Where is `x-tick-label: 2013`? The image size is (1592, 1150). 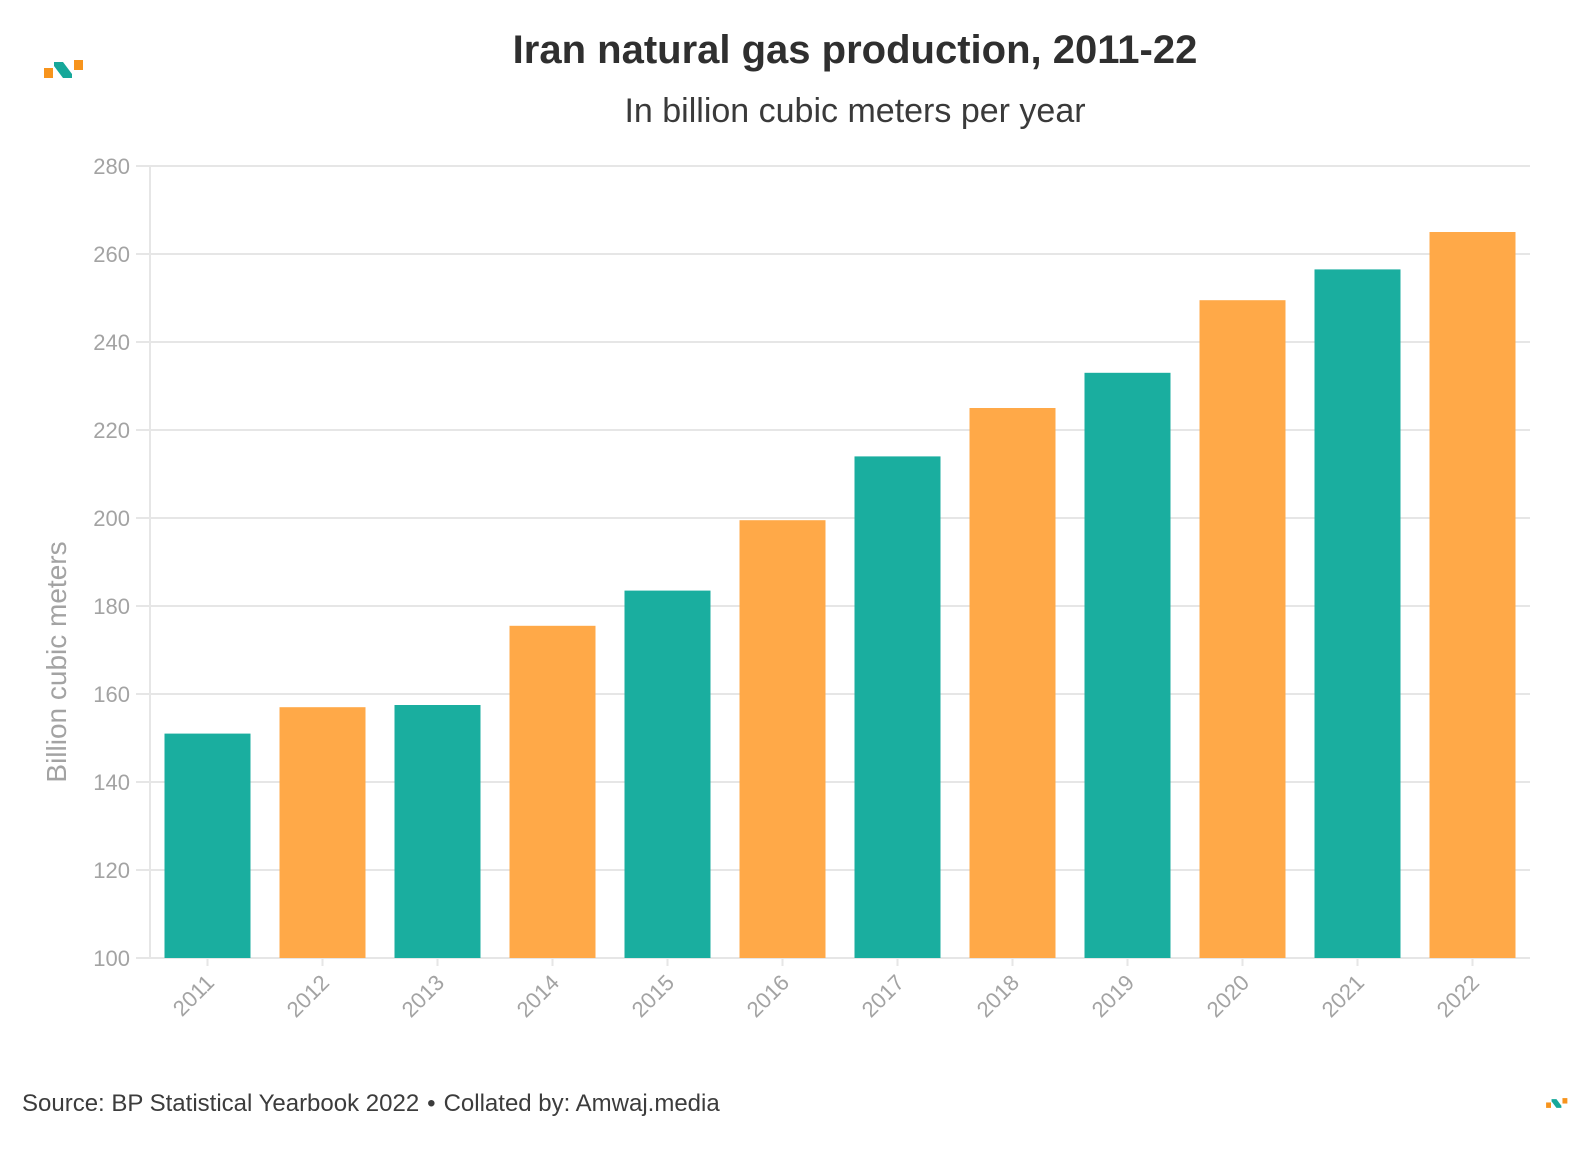 x-tick-label: 2013 is located at coordinates (423, 996).